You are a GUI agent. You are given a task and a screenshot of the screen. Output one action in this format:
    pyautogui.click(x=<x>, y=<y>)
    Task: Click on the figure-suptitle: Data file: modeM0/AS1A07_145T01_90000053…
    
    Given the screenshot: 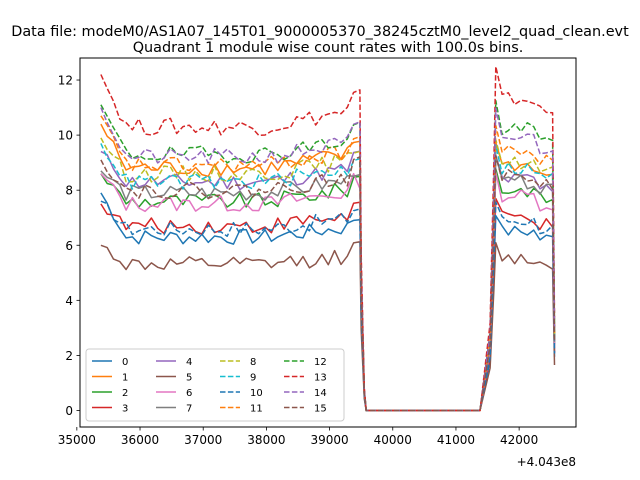 What is the action you would take?
    pyautogui.click(x=320, y=32)
    